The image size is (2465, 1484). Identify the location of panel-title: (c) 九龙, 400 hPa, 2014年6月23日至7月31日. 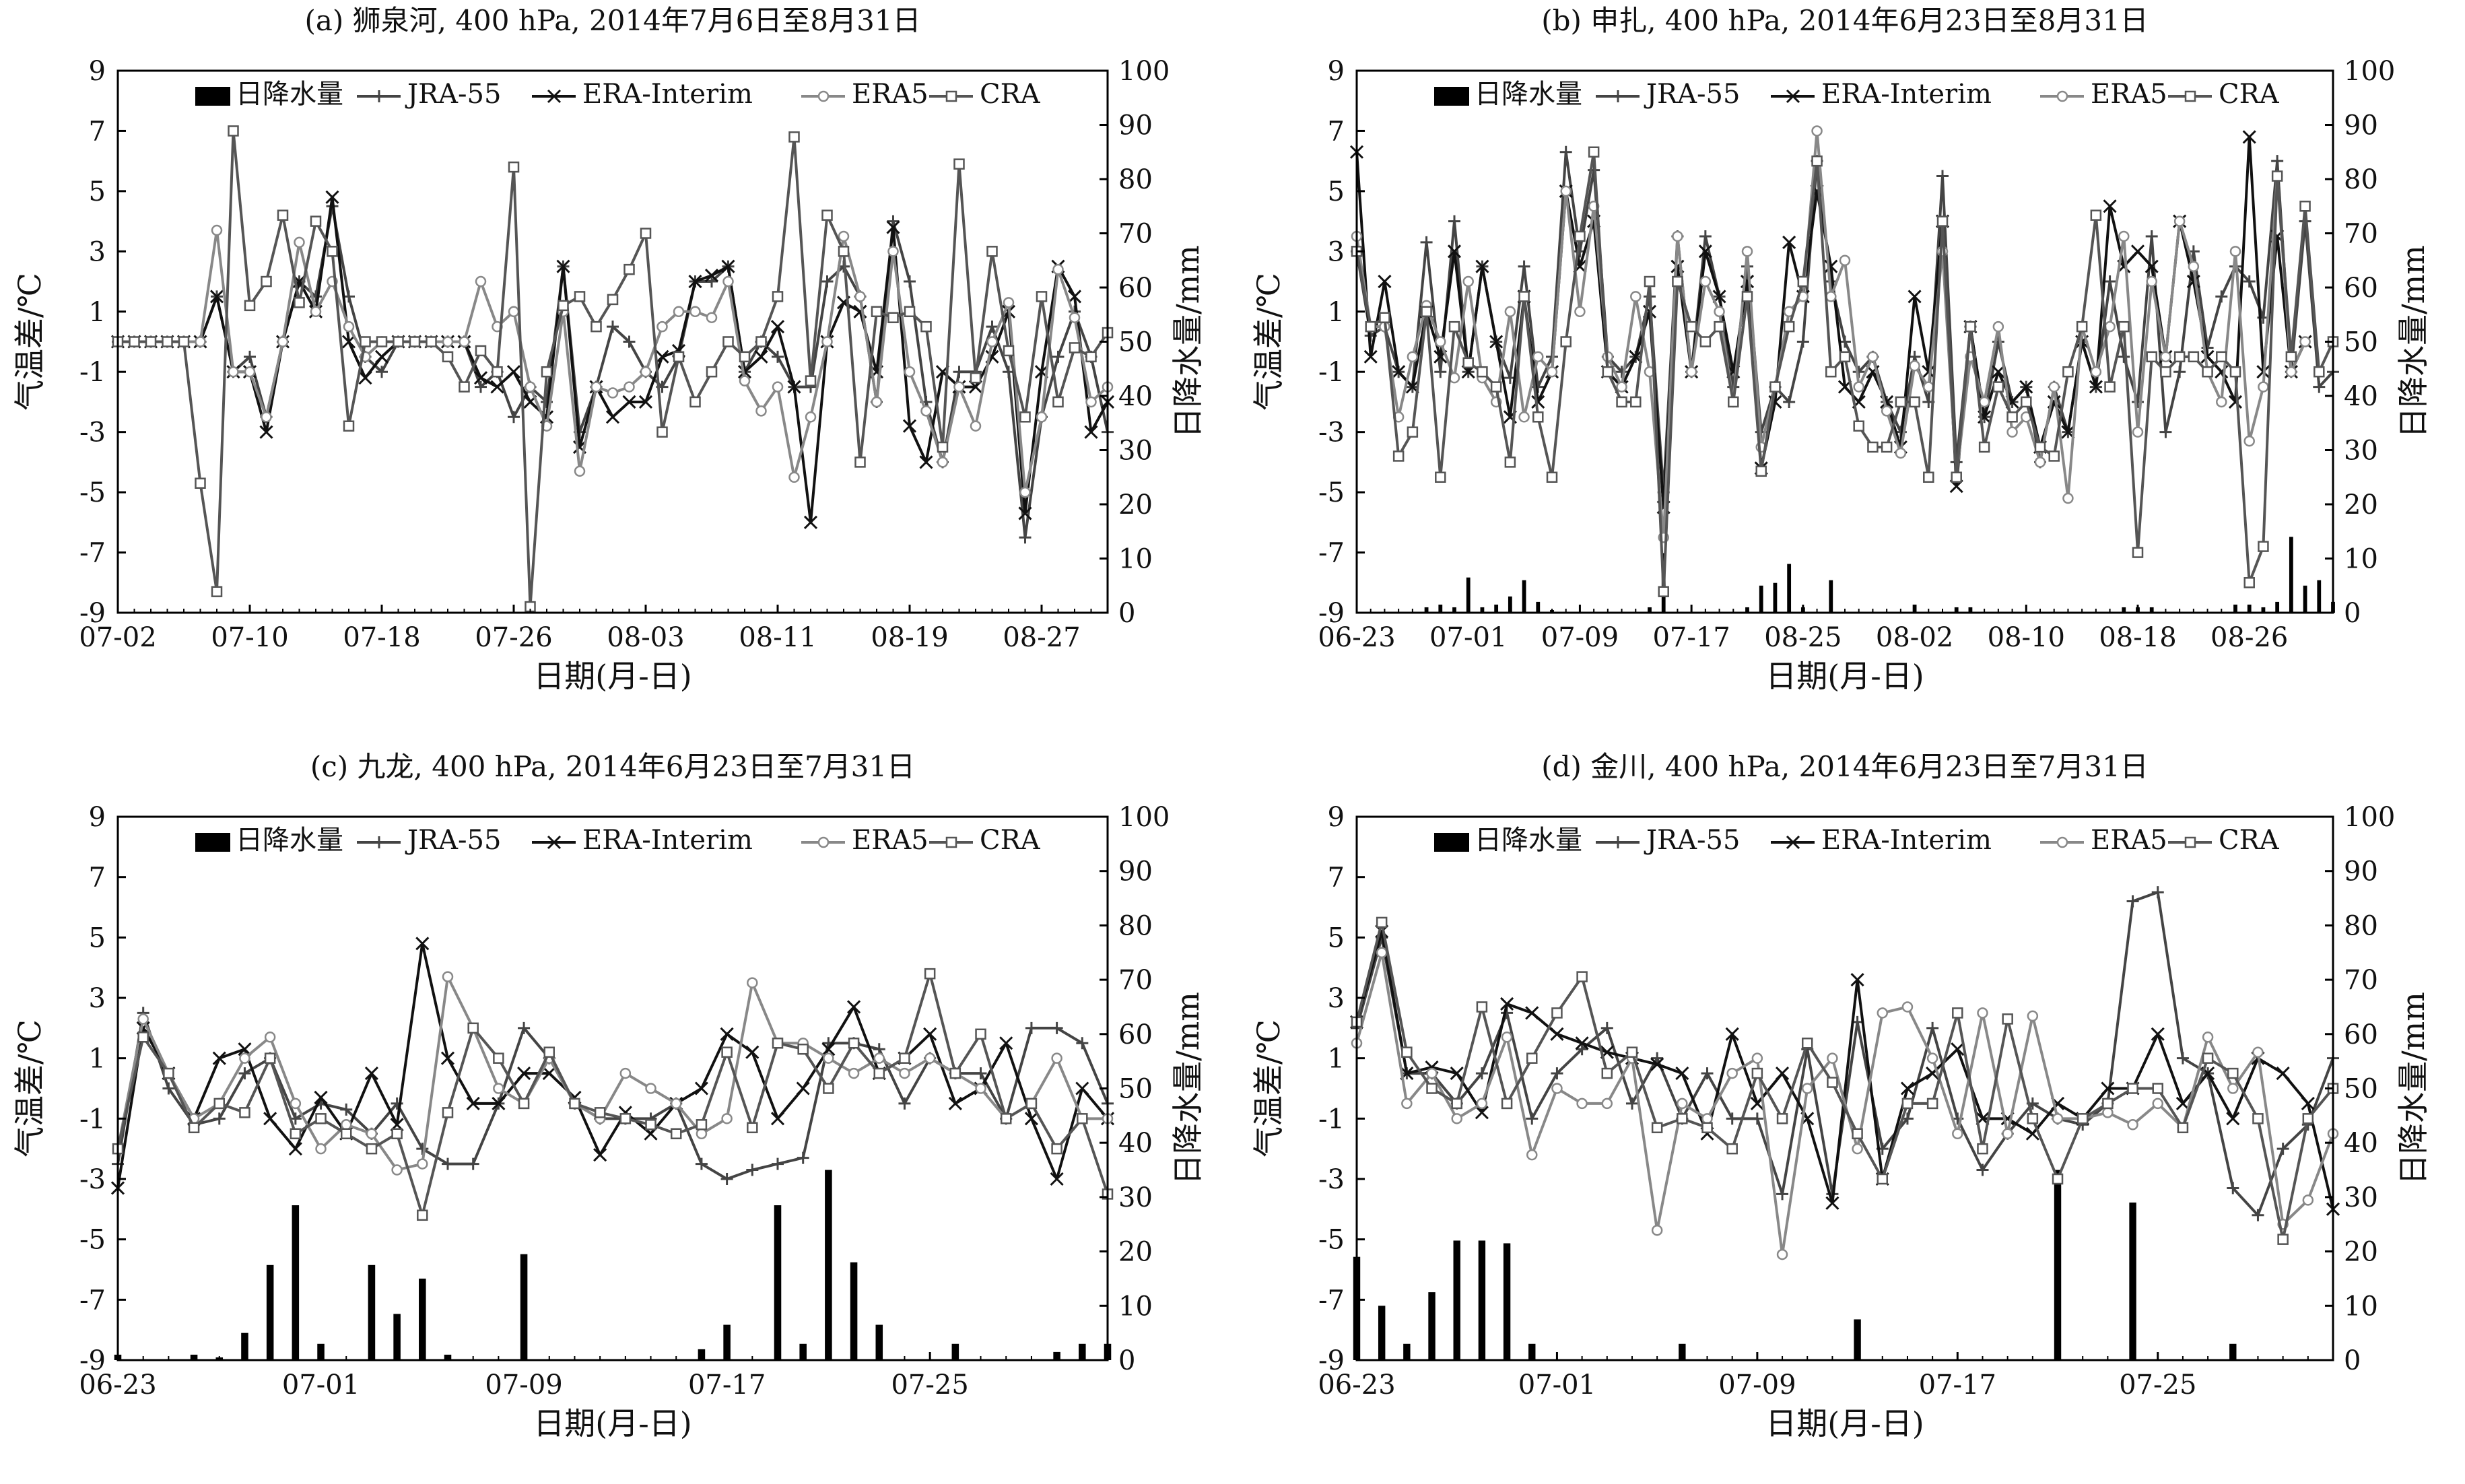
(612, 766).